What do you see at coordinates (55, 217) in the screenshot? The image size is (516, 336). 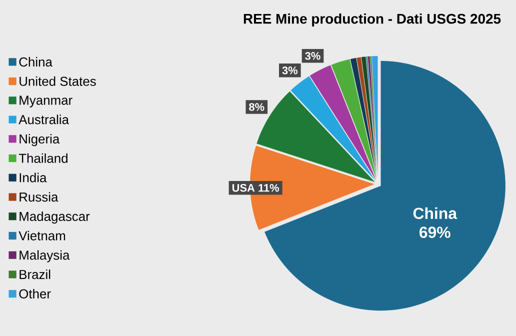 I see `legend-label: Madagascar` at bounding box center [55, 217].